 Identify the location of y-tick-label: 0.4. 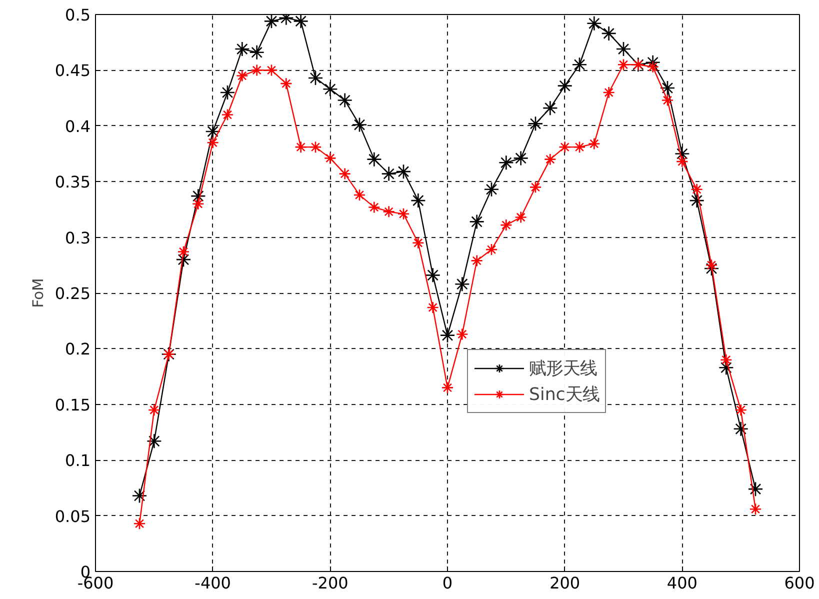
(78, 126).